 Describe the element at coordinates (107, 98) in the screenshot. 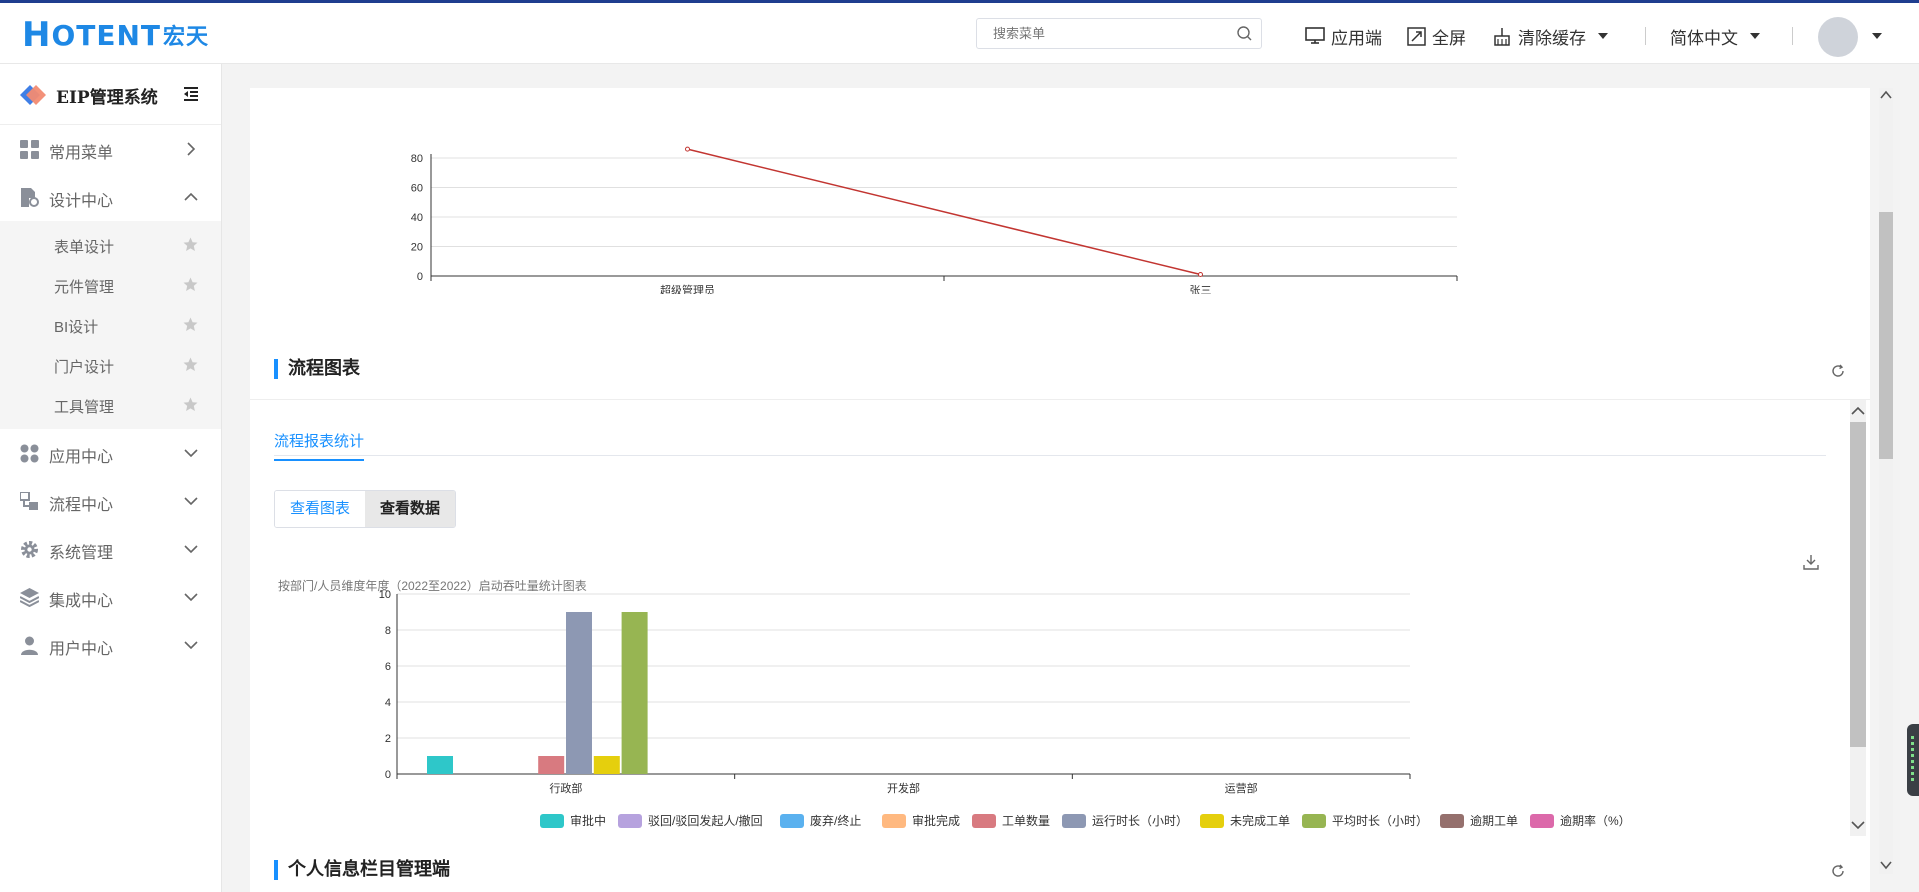

I see `system-title: EIP管理系统` at that location.